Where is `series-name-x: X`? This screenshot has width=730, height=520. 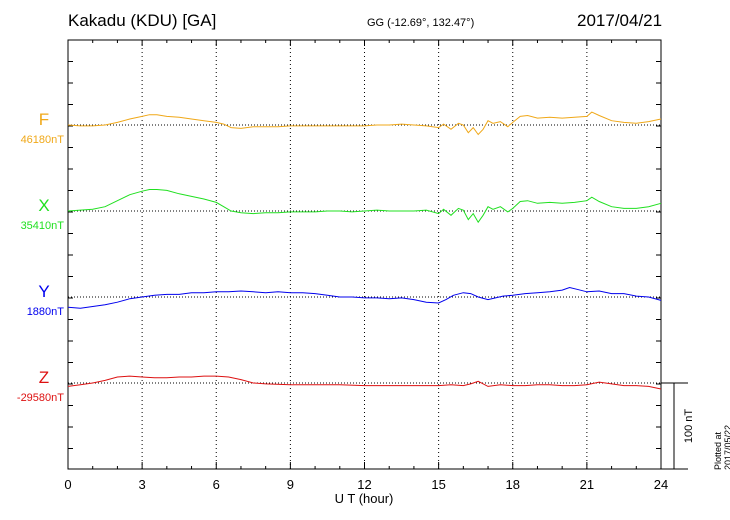 series-name-x: X is located at coordinates (43, 205).